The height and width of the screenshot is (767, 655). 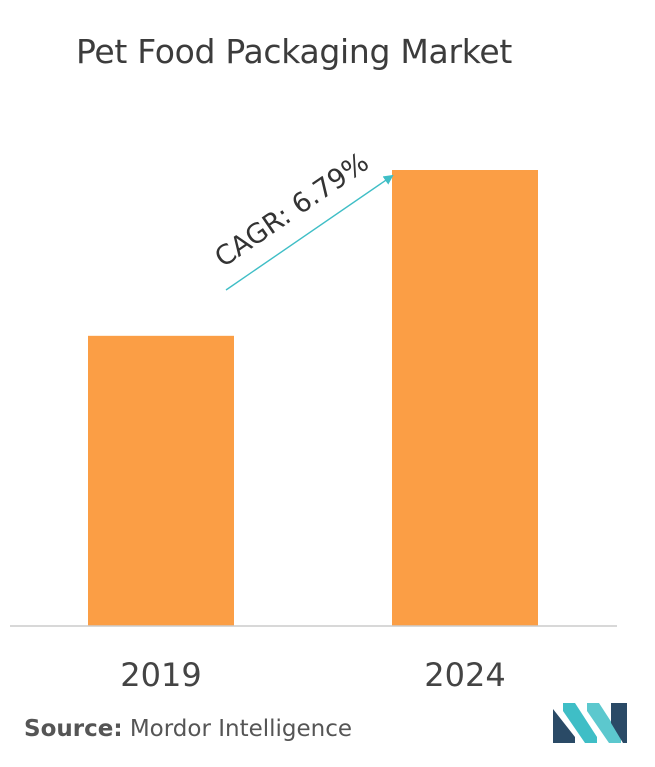 I want to click on cagr-label: CAGR: 6.79%, so click(x=291, y=210).